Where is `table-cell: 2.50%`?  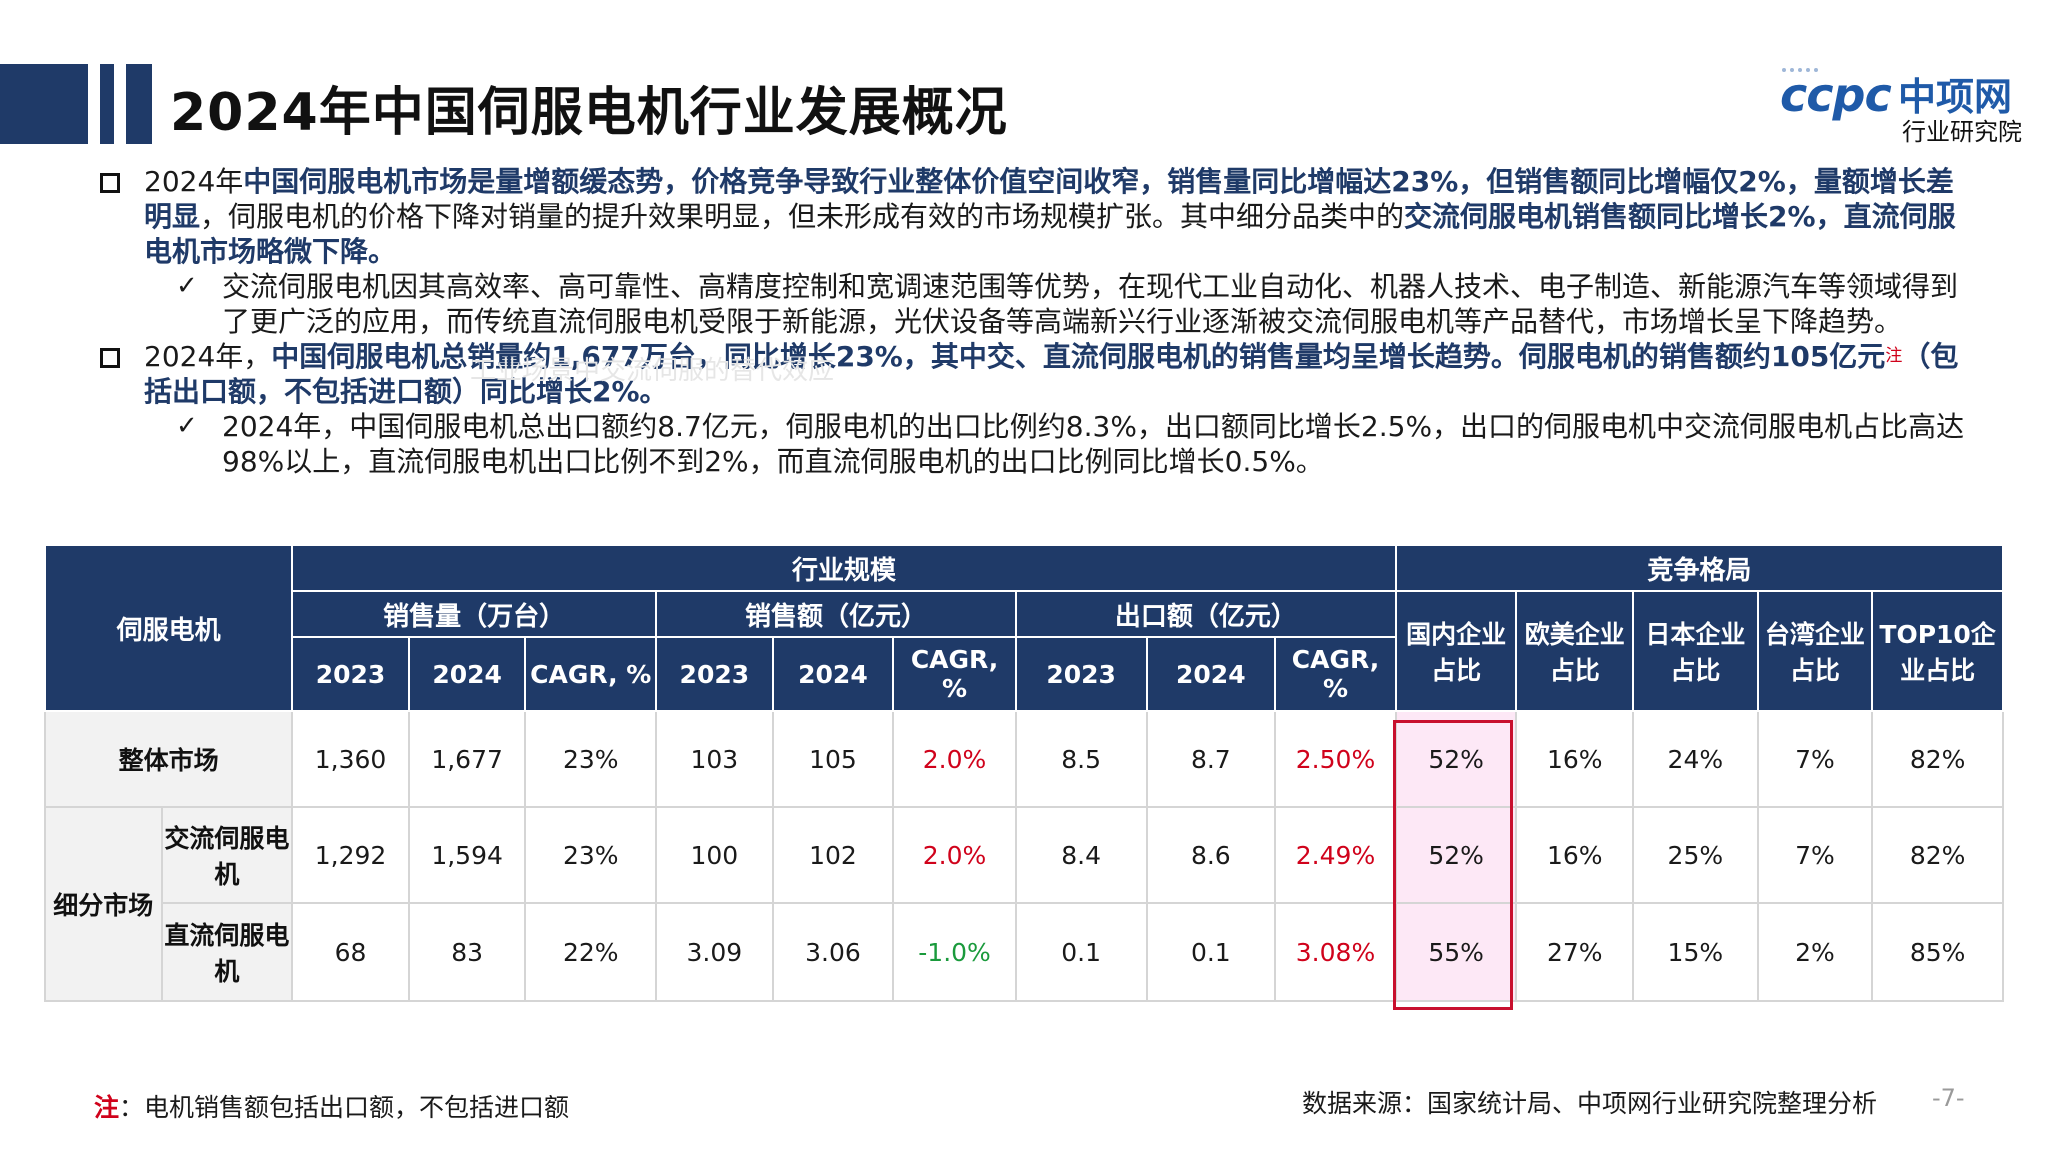
table-cell: 2.50% is located at coordinates (1335, 759).